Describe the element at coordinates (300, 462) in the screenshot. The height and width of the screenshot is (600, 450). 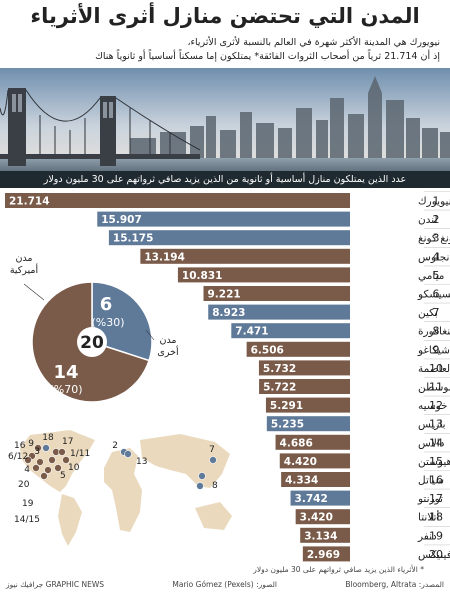
I see `bar-value-label: 4.420` at that location.